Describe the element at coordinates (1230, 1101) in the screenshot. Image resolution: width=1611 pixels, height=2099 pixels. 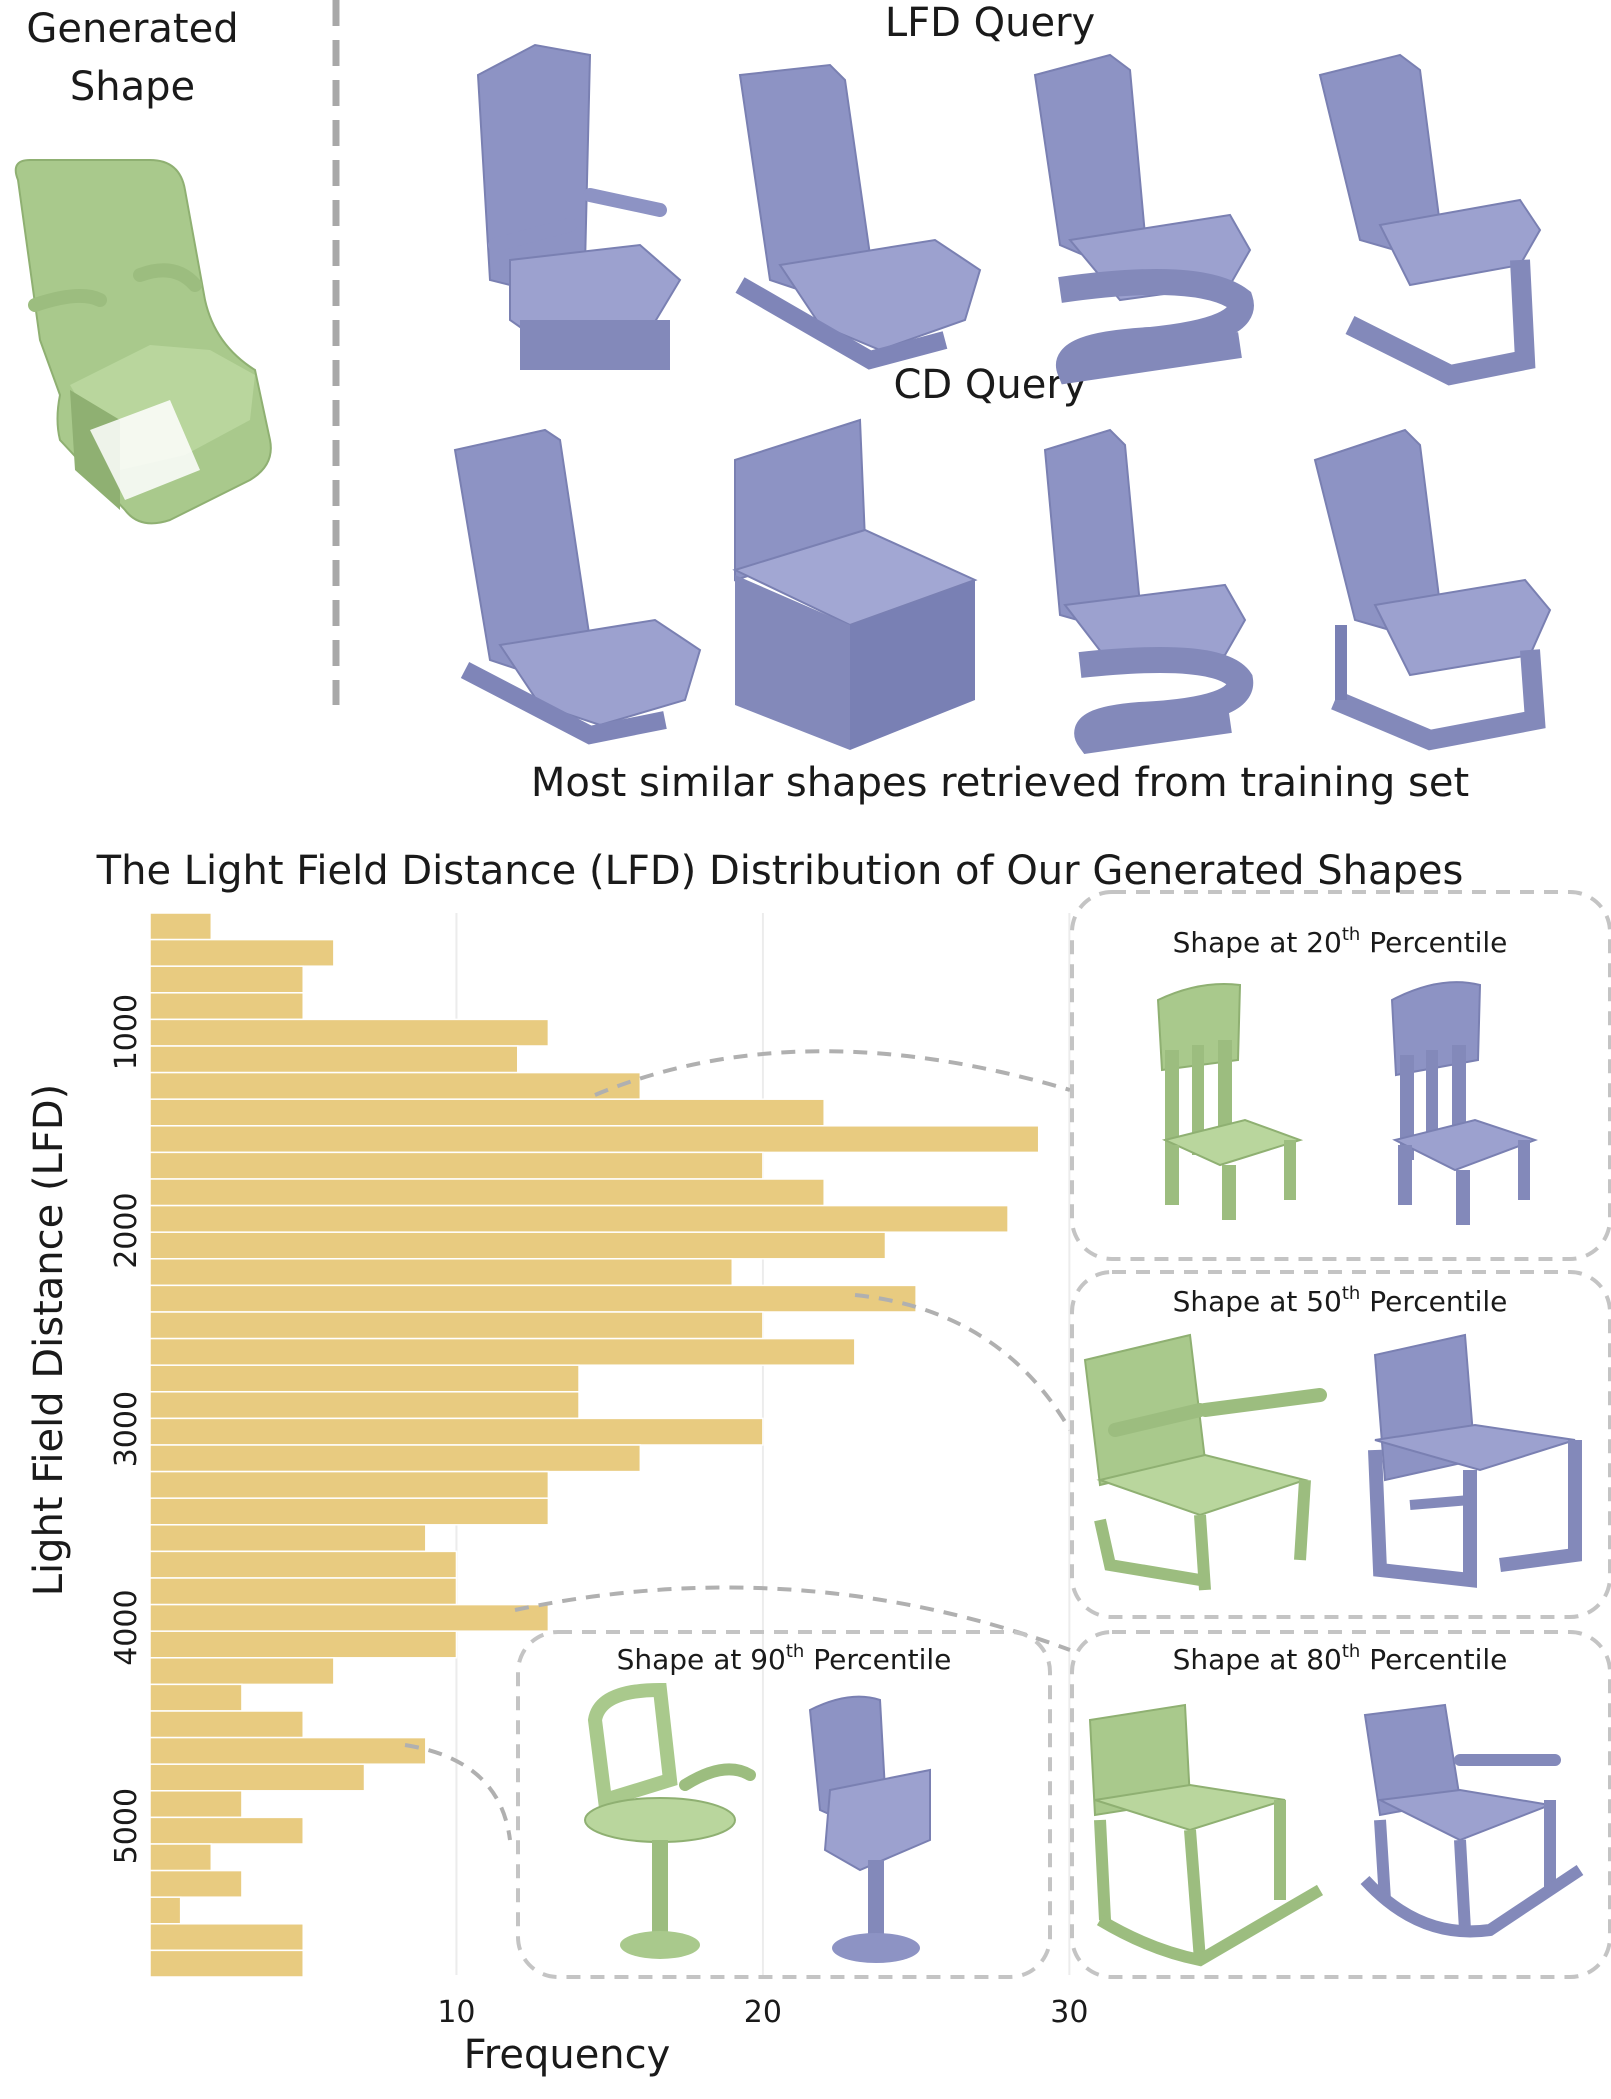
I see `p20-generated-chair` at that location.